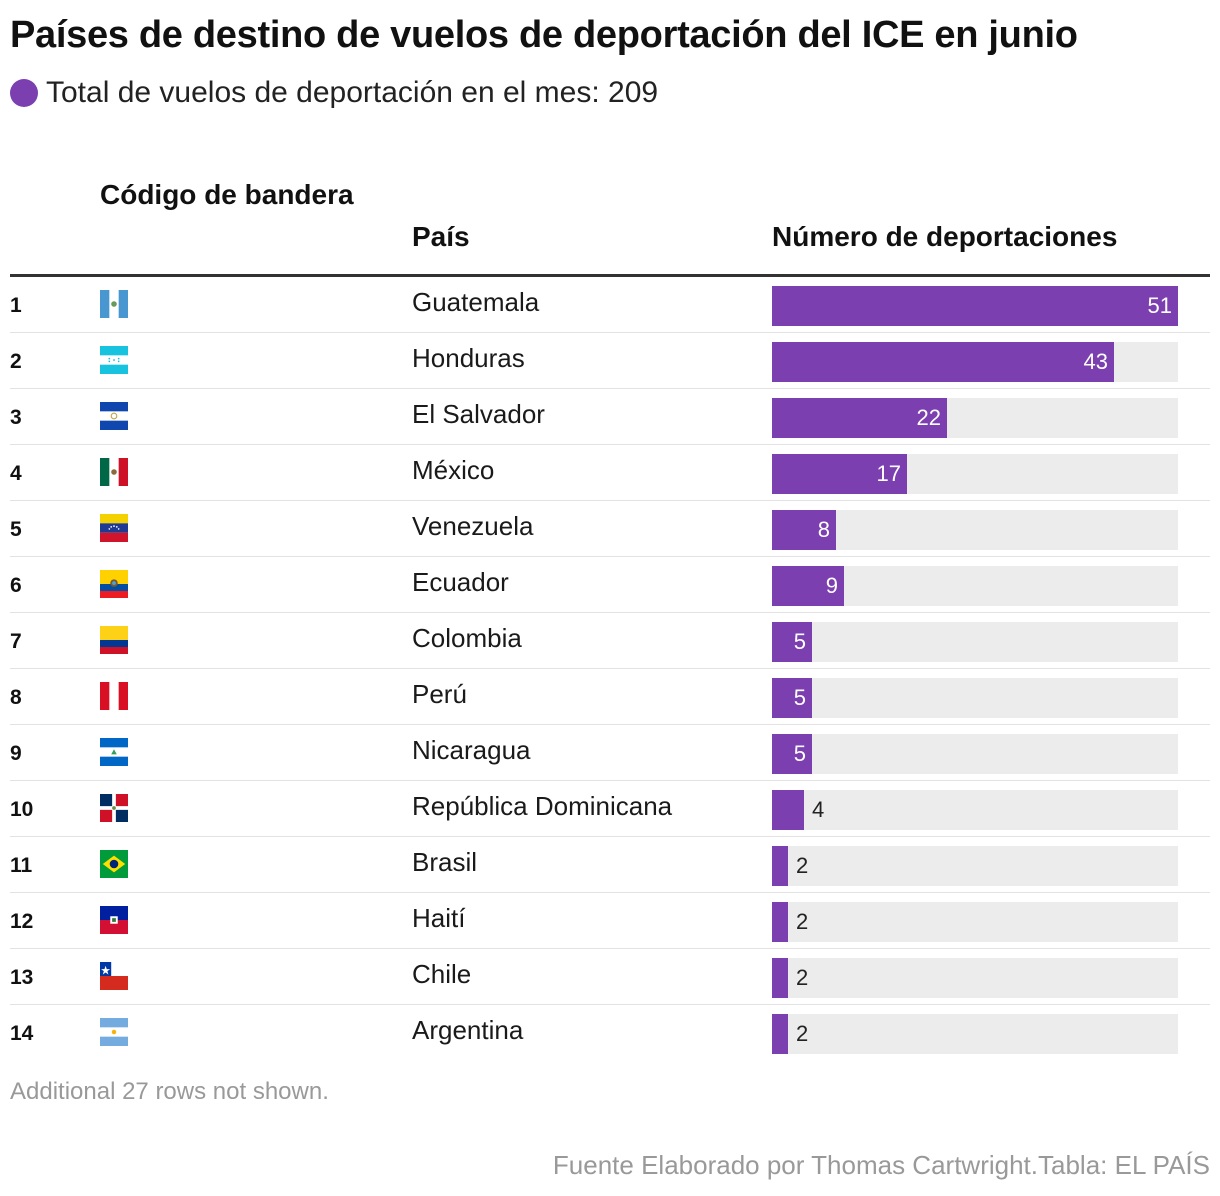  I want to click on flag-dominican-republic-icon, so click(114, 808).